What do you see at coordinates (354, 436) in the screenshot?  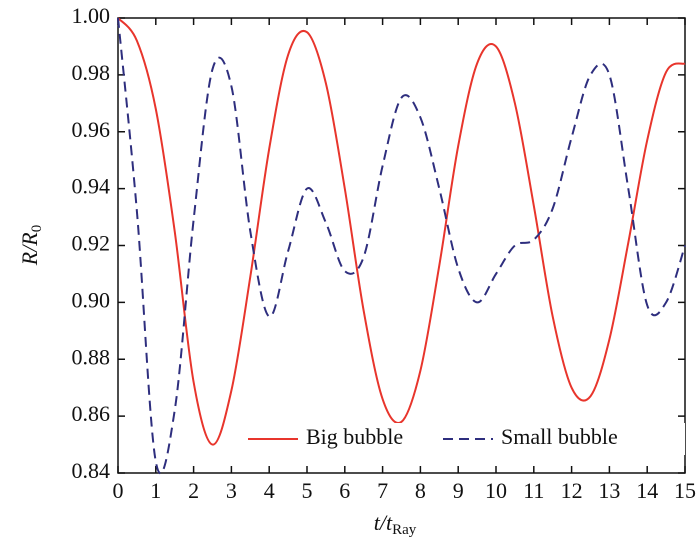 I see `legend-label: Big bubble` at bounding box center [354, 436].